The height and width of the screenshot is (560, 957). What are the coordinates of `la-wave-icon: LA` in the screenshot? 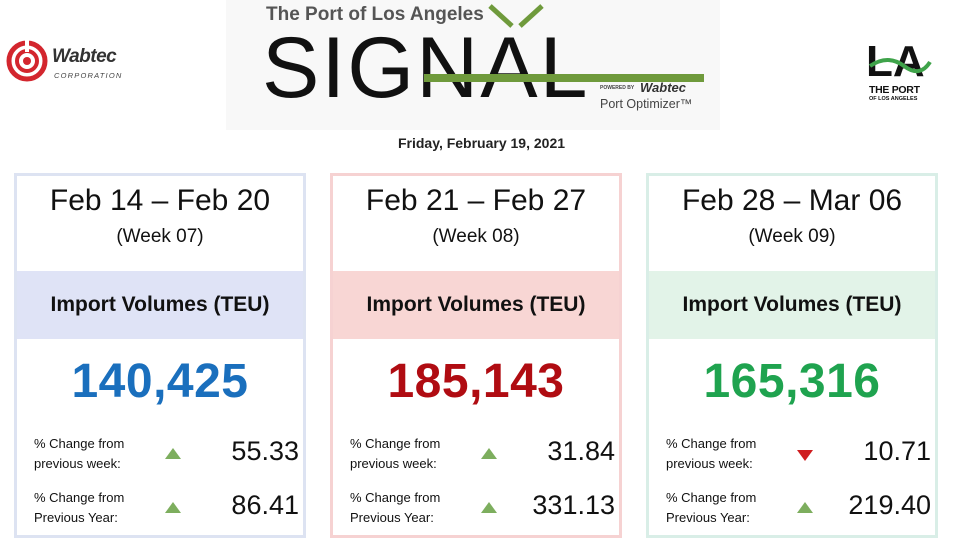 It's located at (899, 59).